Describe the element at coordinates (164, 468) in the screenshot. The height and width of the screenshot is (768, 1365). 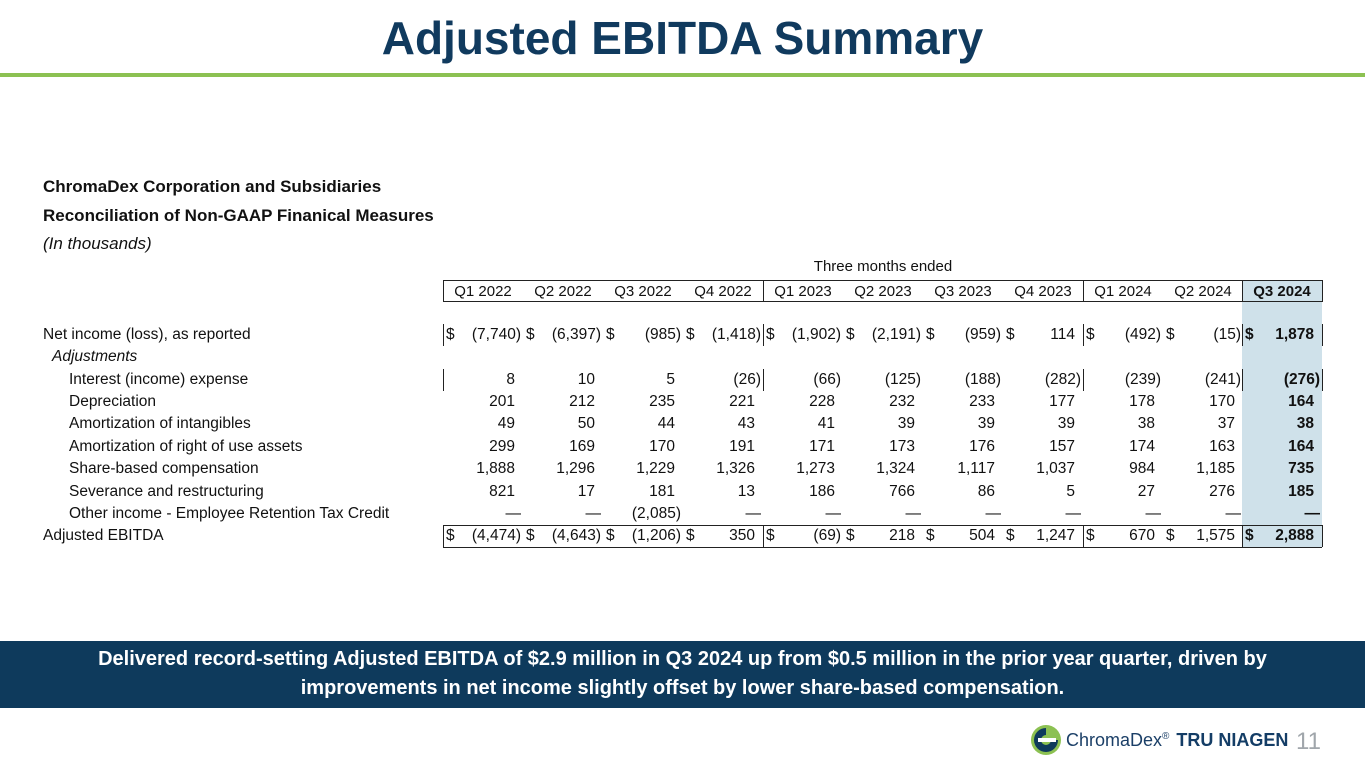
I see `row-label: Share-based compensation` at that location.